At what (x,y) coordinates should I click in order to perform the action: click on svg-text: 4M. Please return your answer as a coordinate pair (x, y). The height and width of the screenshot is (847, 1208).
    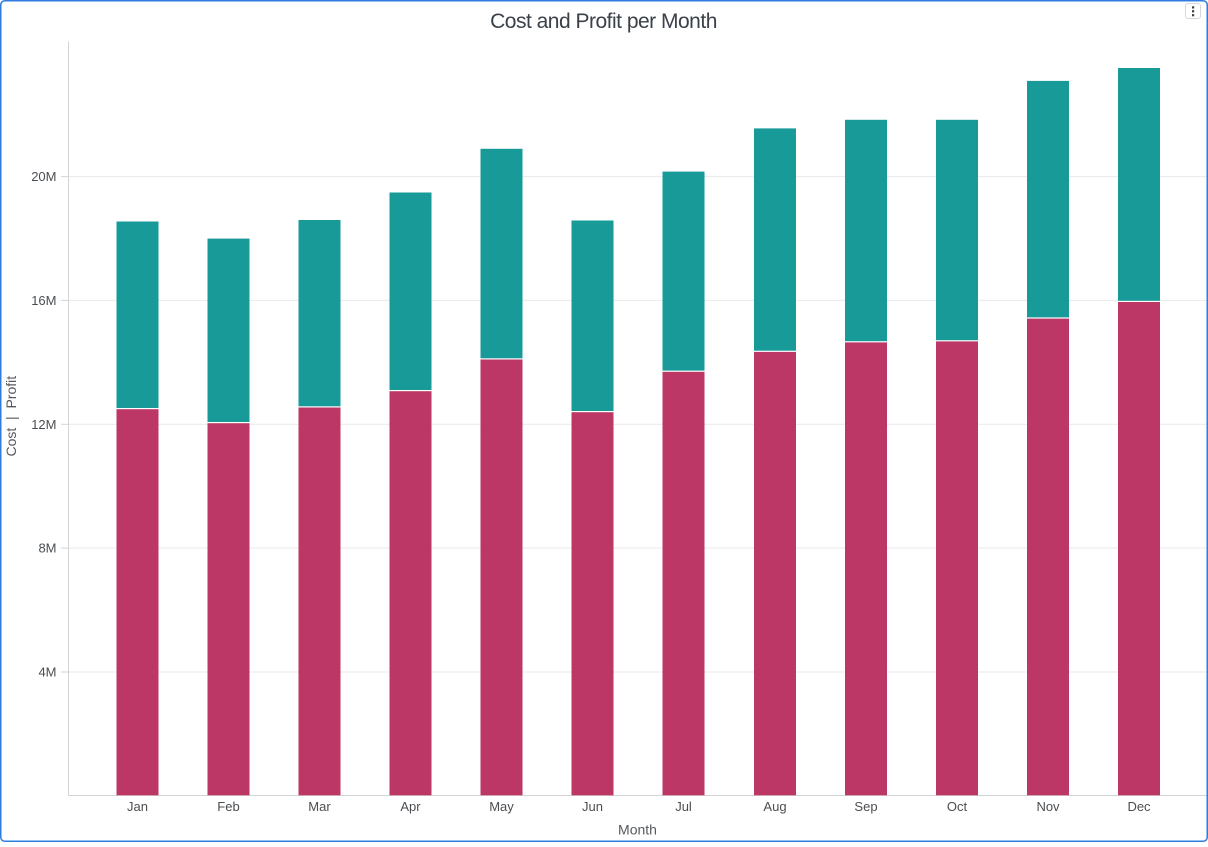
    Looking at the image, I should click on (47, 672).